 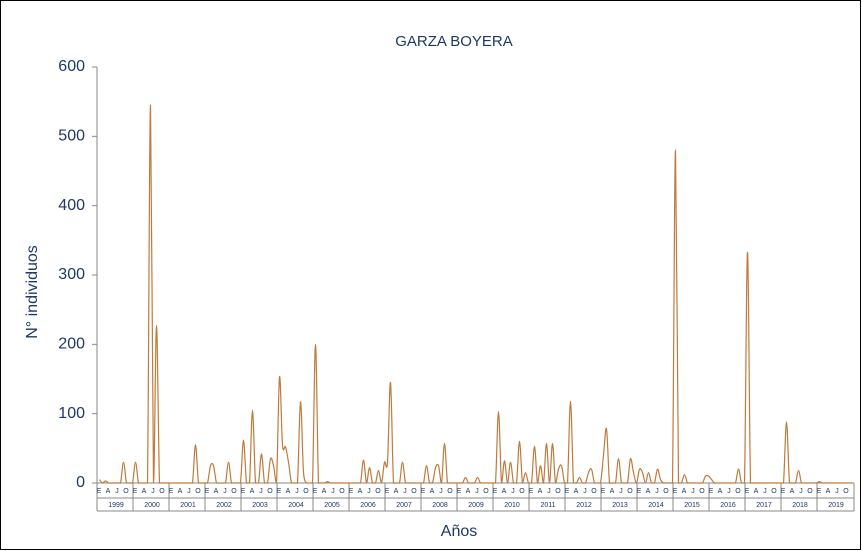 What do you see at coordinates (440, 505) in the screenshot?
I see `year-label: 2008` at bounding box center [440, 505].